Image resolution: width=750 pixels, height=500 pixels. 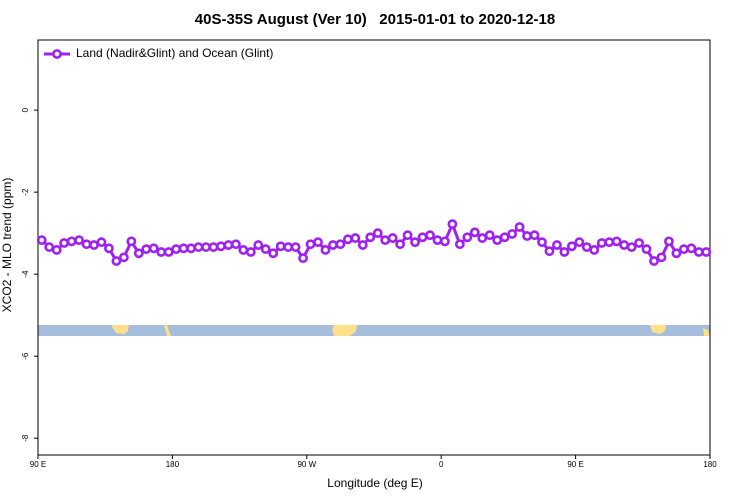 What do you see at coordinates (441, 464) in the screenshot?
I see `x-tick-label: 0` at bounding box center [441, 464].